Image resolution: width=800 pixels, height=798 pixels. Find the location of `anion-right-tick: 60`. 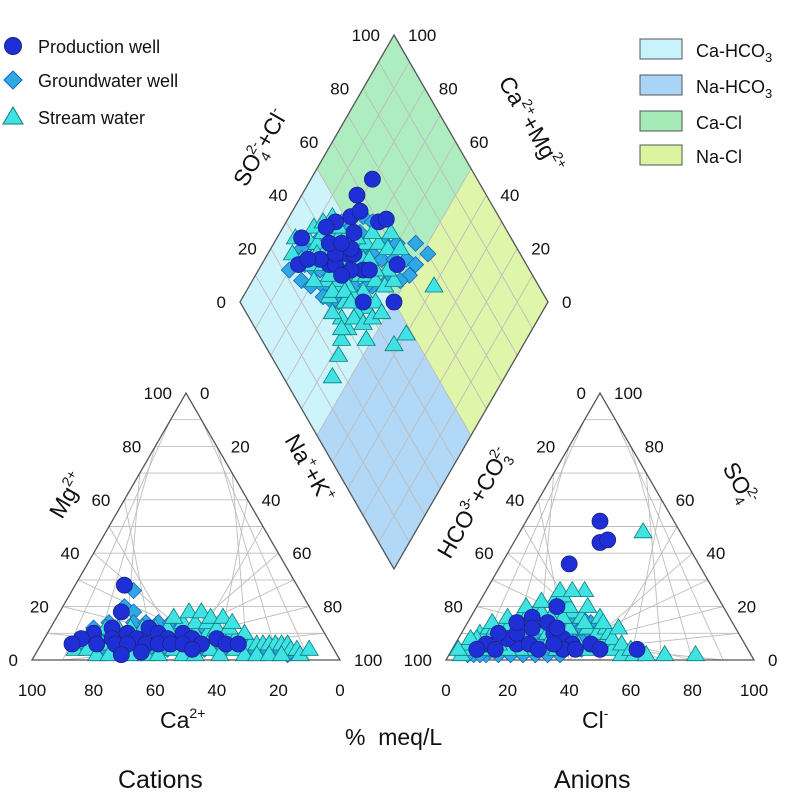

anion-right-tick: 60 is located at coordinates (685, 500).